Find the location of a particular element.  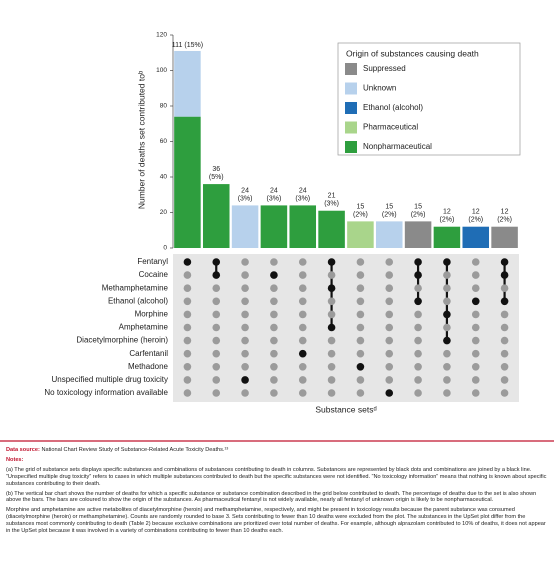

substance-label: No toxicology information available is located at coordinates (106, 392).